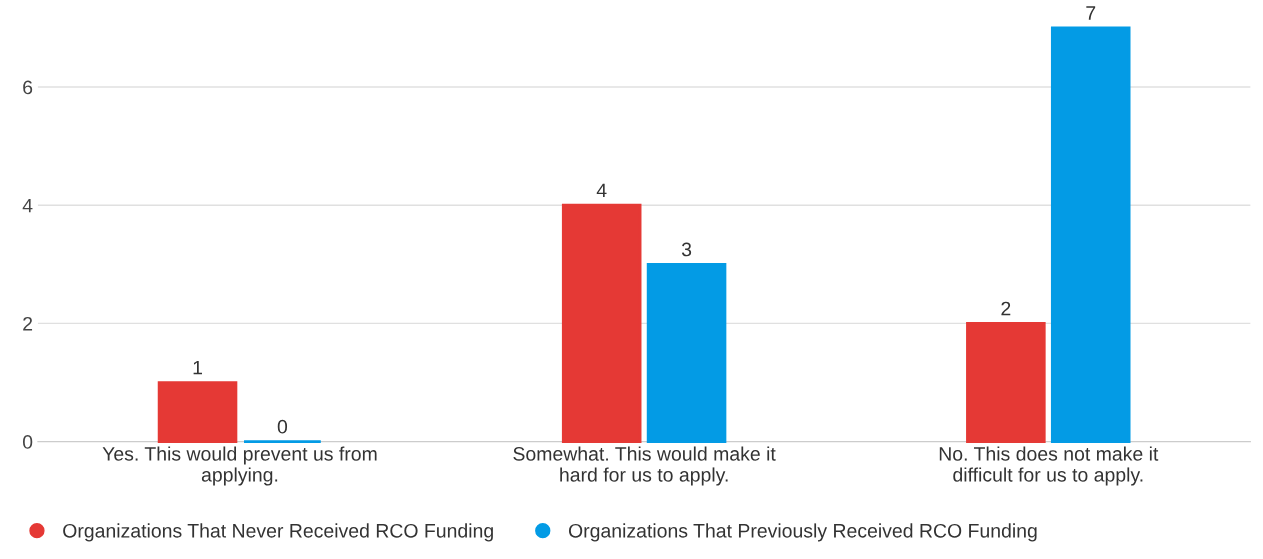 This screenshot has width=1263, height=559. What do you see at coordinates (1091, 13) in the screenshot?
I see `data-label: 7` at bounding box center [1091, 13].